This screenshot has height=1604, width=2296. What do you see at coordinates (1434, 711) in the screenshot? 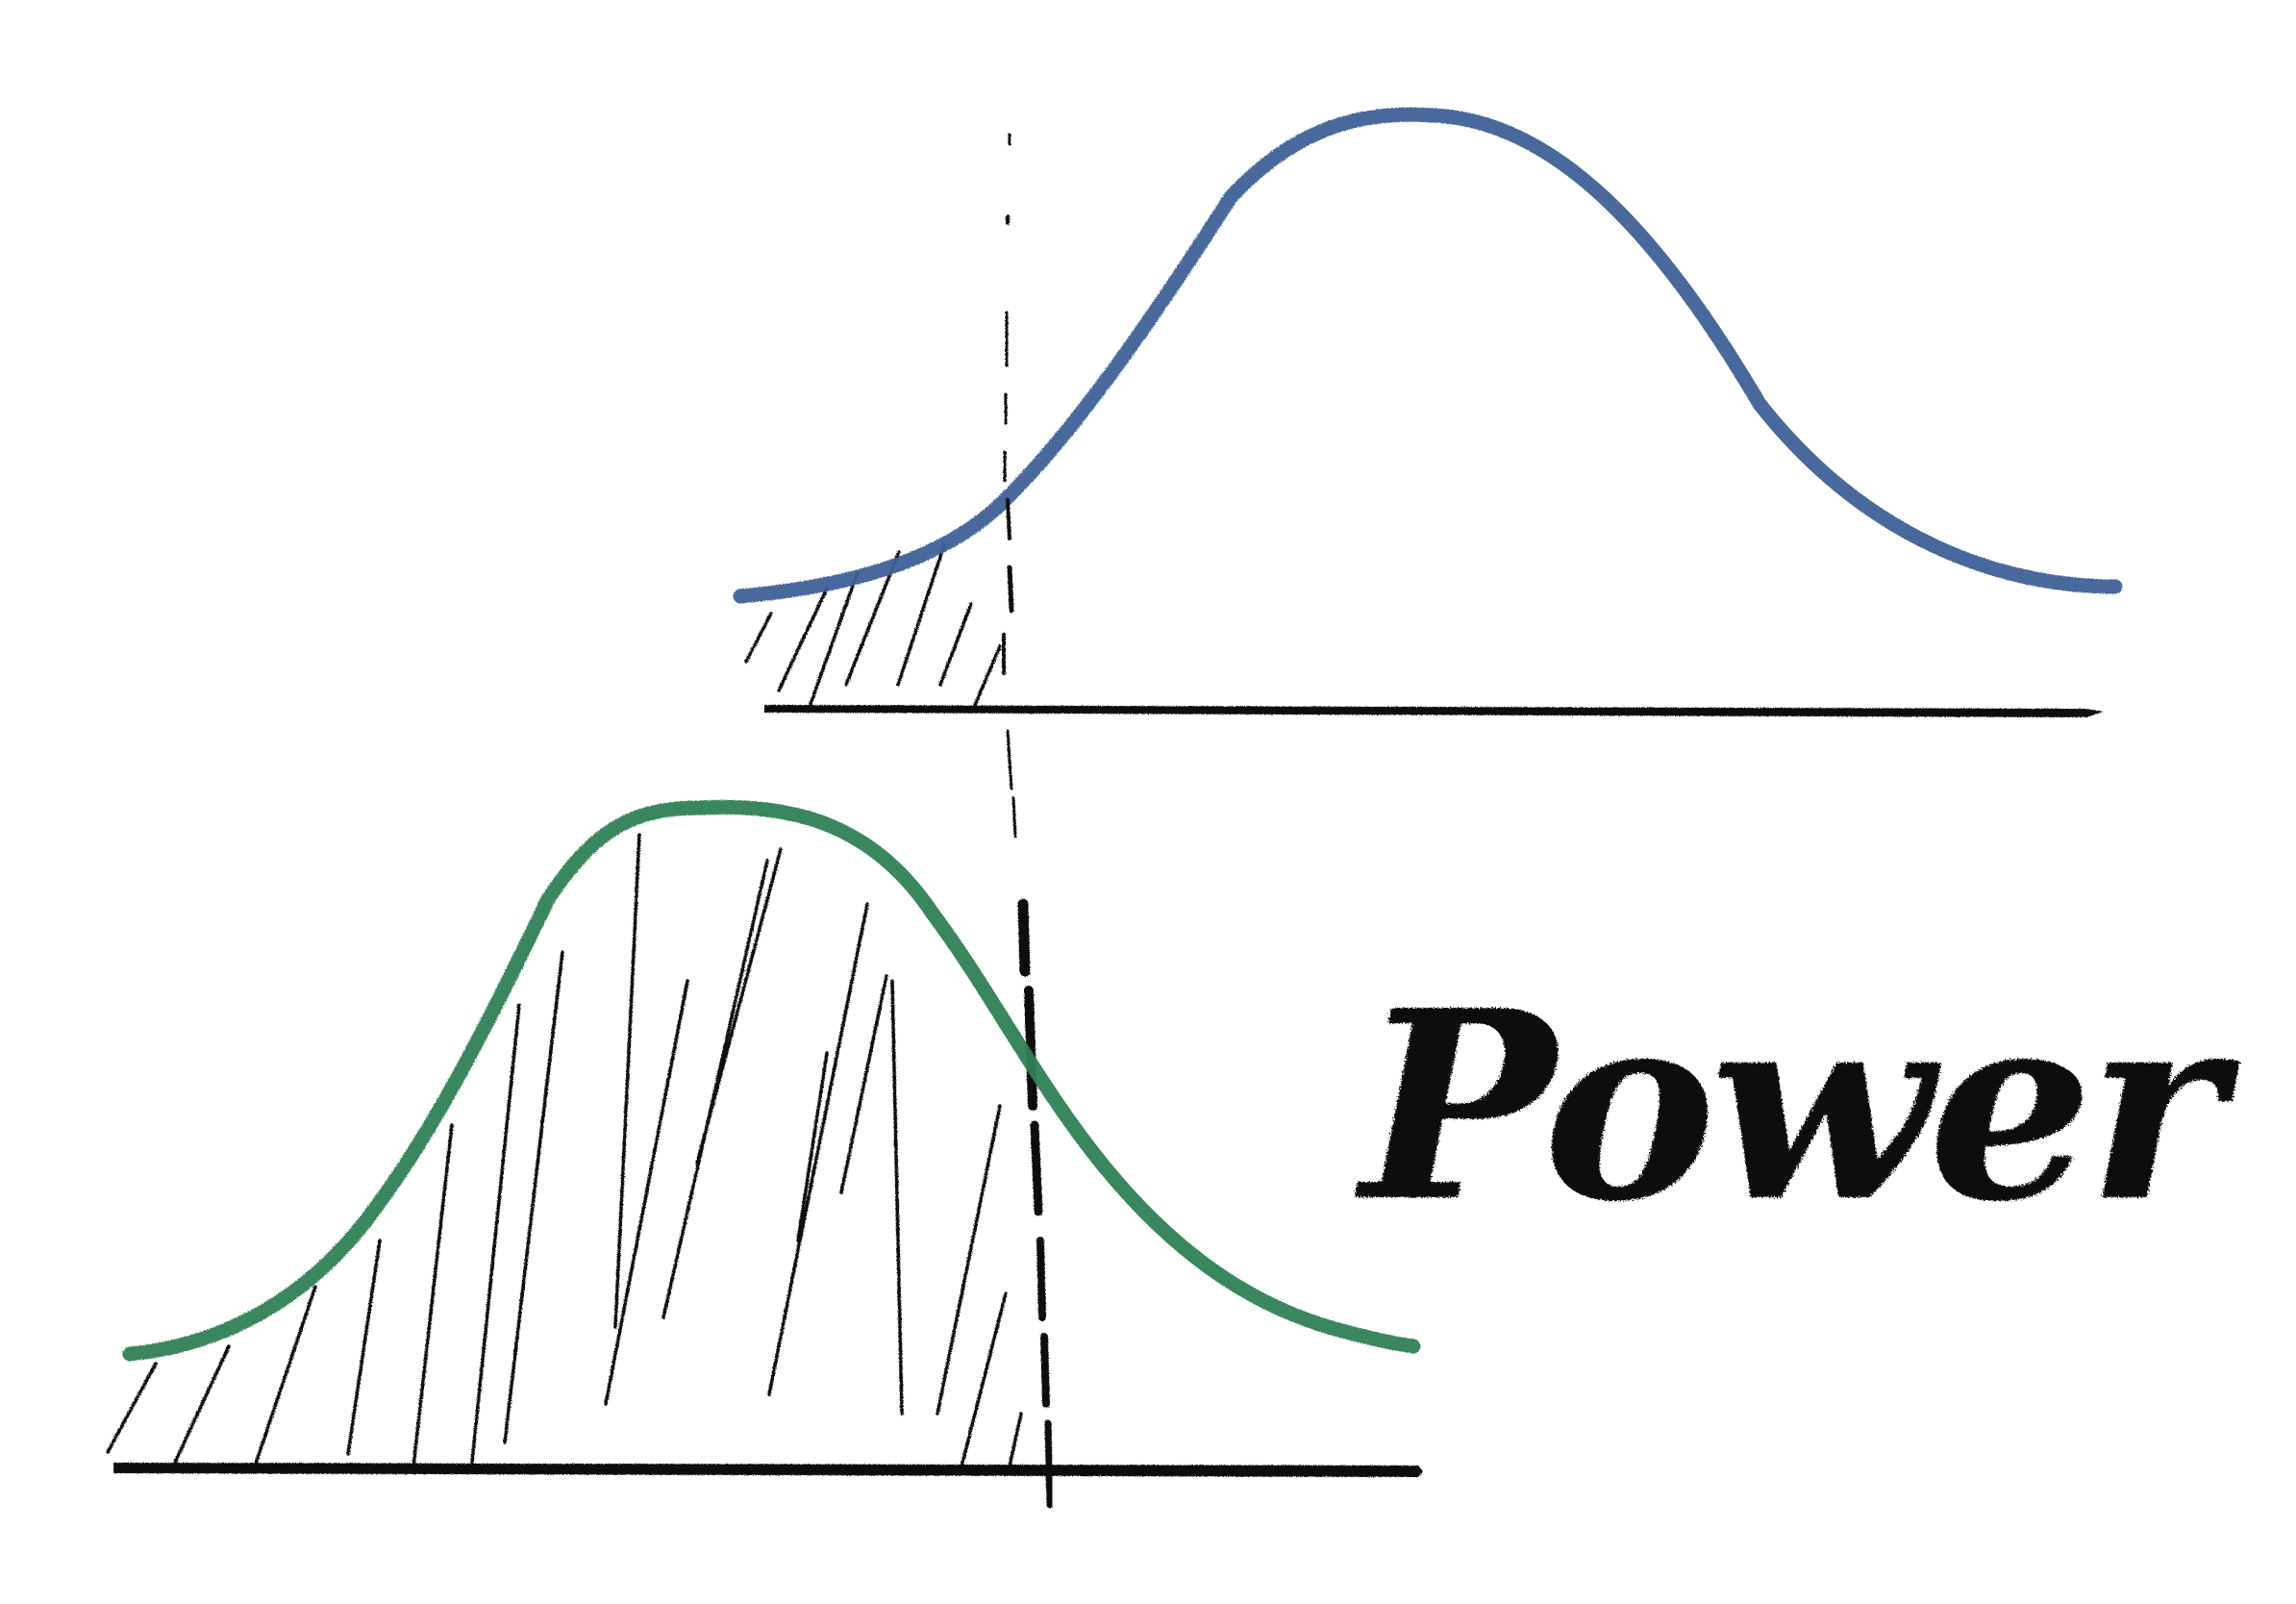
I see `null-axis` at bounding box center [1434, 711].